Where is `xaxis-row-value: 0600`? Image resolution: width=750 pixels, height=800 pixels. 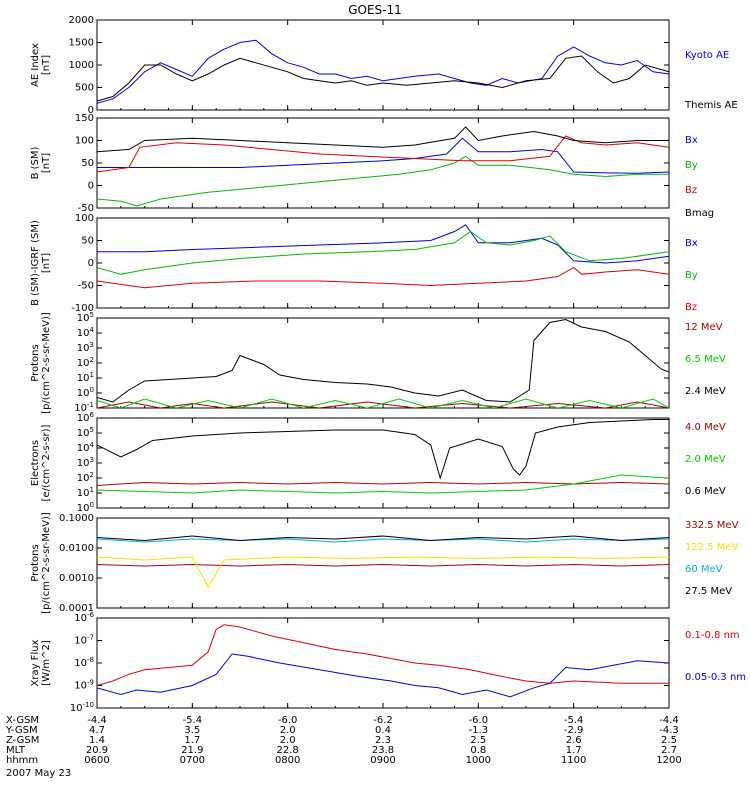
xaxis-row-value: 0600 is located at coordinates (96, 760).